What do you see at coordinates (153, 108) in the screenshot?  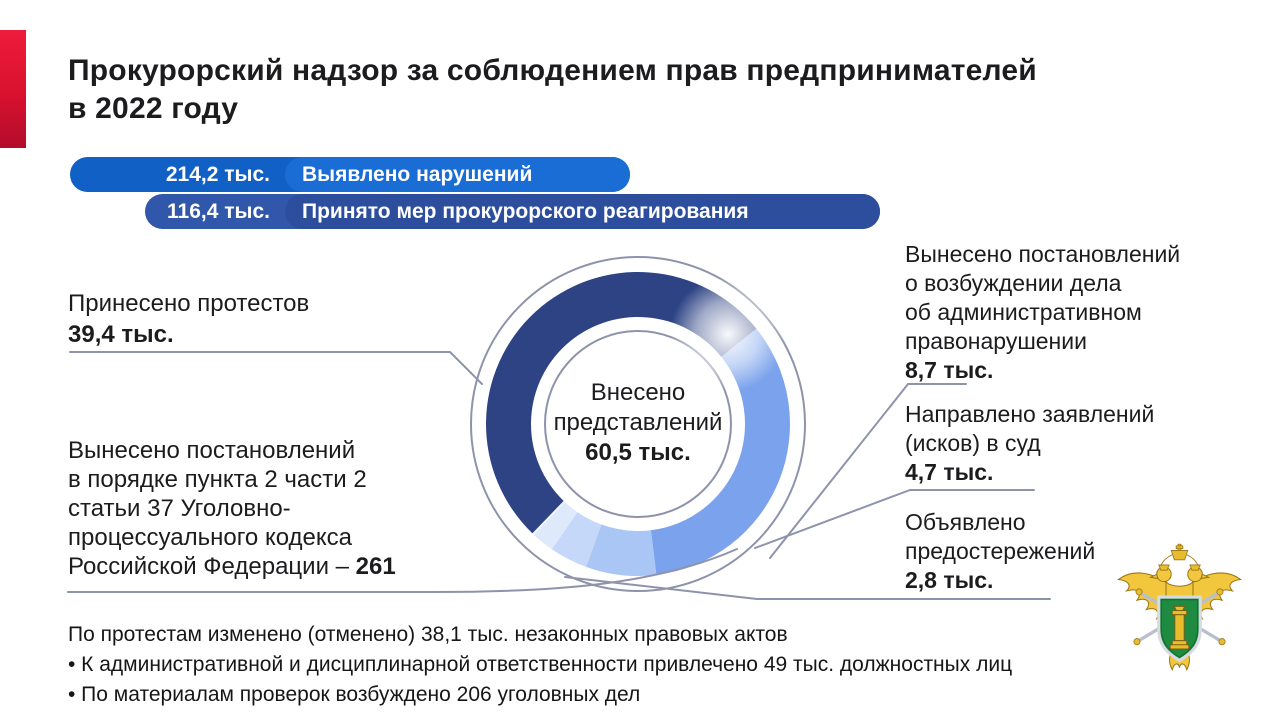 I see `page-title-line2: в 2022 году` at bounding box center [153, 108].